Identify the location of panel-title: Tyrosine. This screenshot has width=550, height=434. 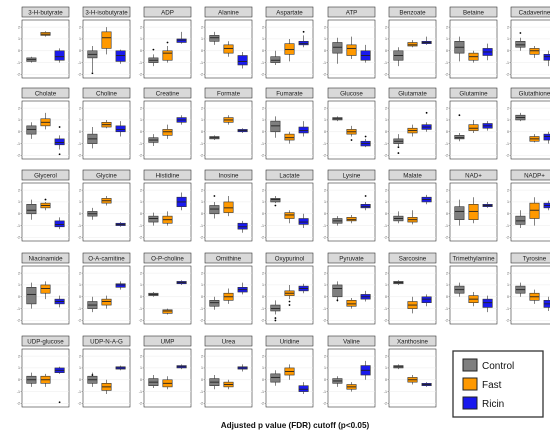
(535, 258).